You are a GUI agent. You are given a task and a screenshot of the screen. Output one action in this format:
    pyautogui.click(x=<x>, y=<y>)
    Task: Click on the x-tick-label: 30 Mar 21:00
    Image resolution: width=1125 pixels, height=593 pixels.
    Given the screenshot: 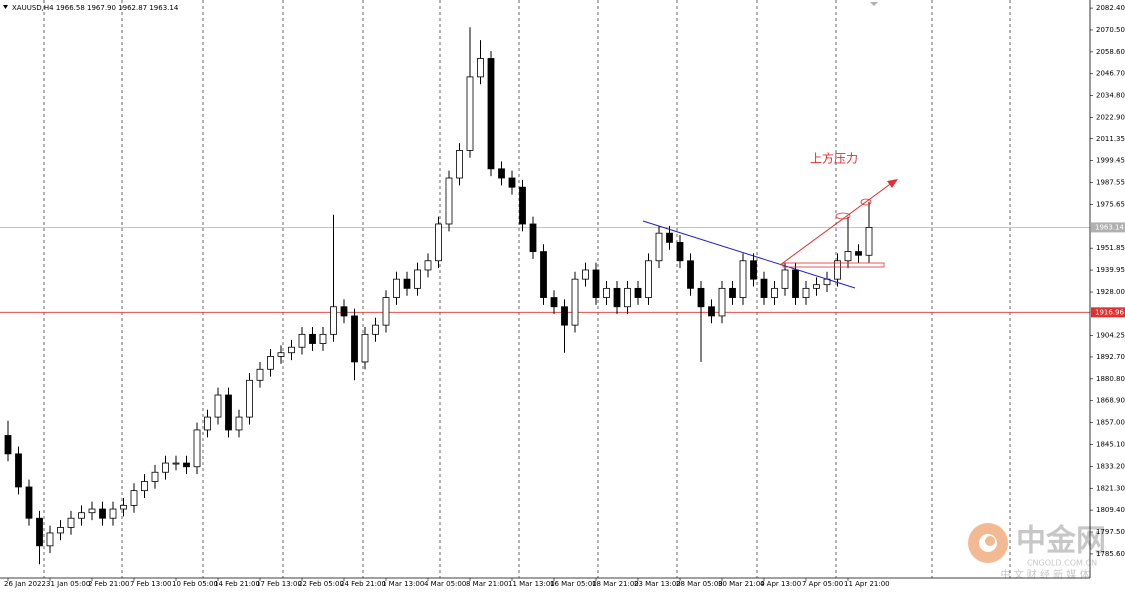 What is the action you would take?
    pyautogui.click(x=741, y=584)
    